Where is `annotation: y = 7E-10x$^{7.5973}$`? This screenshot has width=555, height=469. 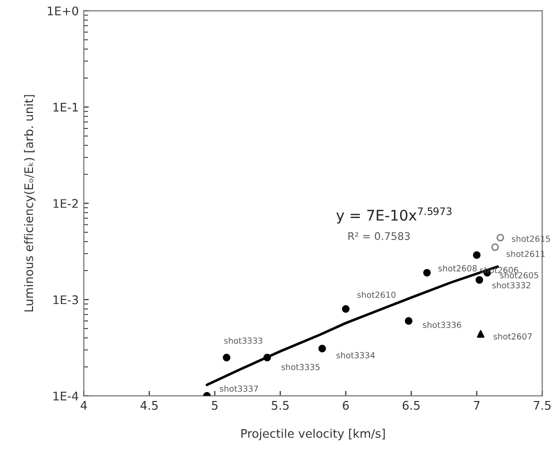
annotation: y = 7E-10x$^{7.5973}$ is located at coordinates (394, 215).